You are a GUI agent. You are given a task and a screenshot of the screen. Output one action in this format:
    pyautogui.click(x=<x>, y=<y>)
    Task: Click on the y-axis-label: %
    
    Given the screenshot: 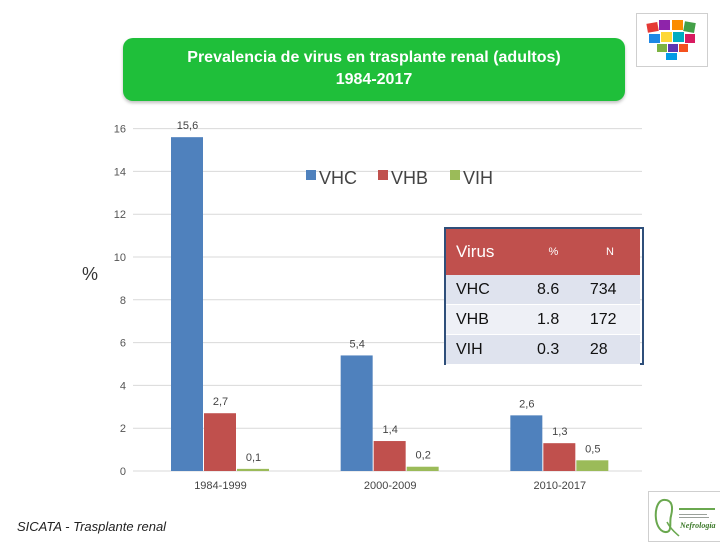 What is the action you would take?
    pyautogui.click(x=90, y=274)
    